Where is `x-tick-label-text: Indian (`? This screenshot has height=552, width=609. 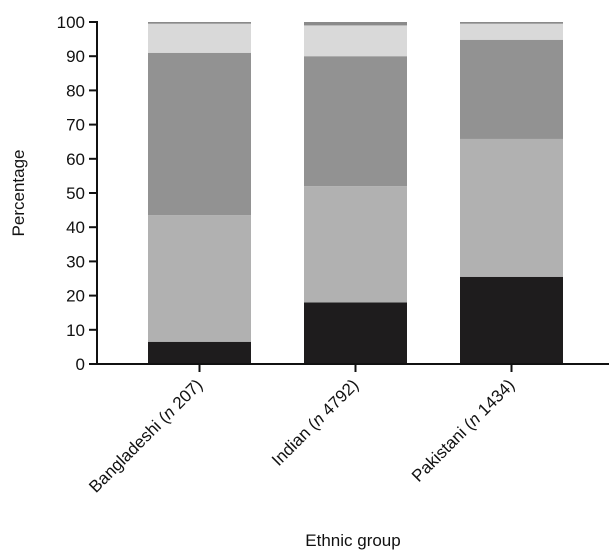 x-tick-label-text: Indian ( is located at coordinates (295, 443).